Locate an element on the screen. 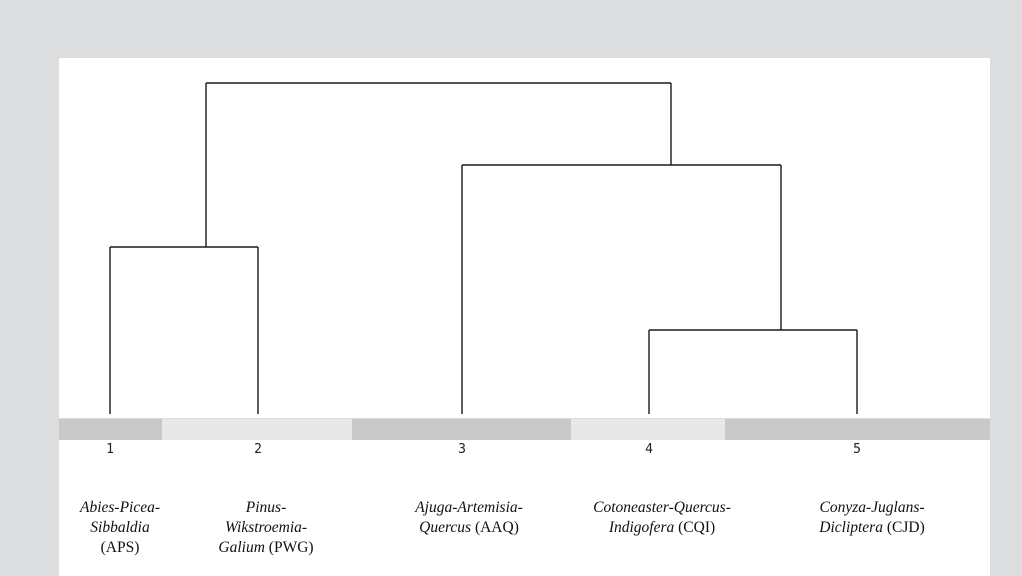  leaf-number-1: 1 is located at coordinates (110, 449).